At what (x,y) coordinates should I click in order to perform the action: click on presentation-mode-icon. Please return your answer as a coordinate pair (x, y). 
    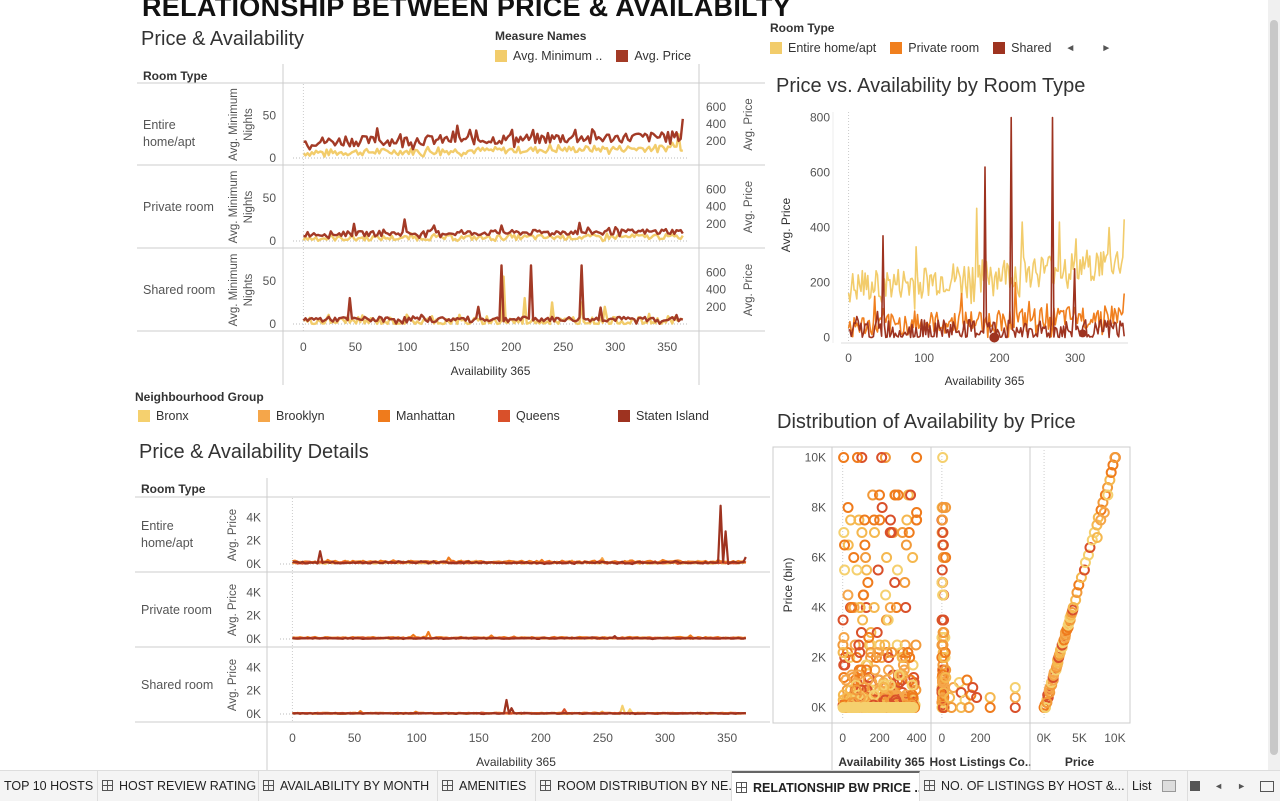
    Looking at the image, I should click on (1267, 786).